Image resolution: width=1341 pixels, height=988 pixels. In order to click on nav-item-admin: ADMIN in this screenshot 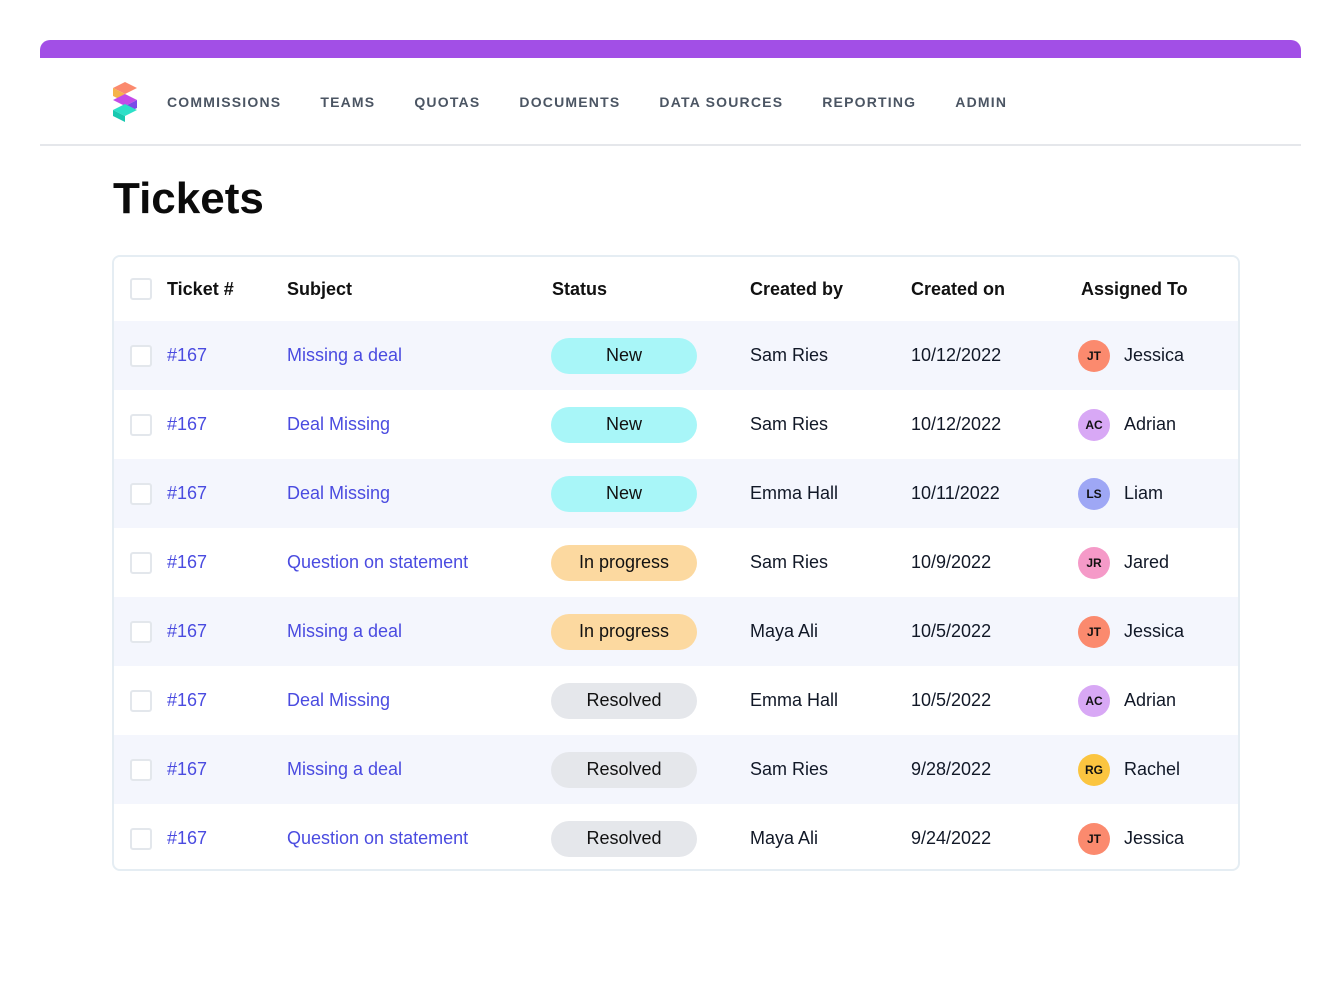, I will do `click(981, 102)`.